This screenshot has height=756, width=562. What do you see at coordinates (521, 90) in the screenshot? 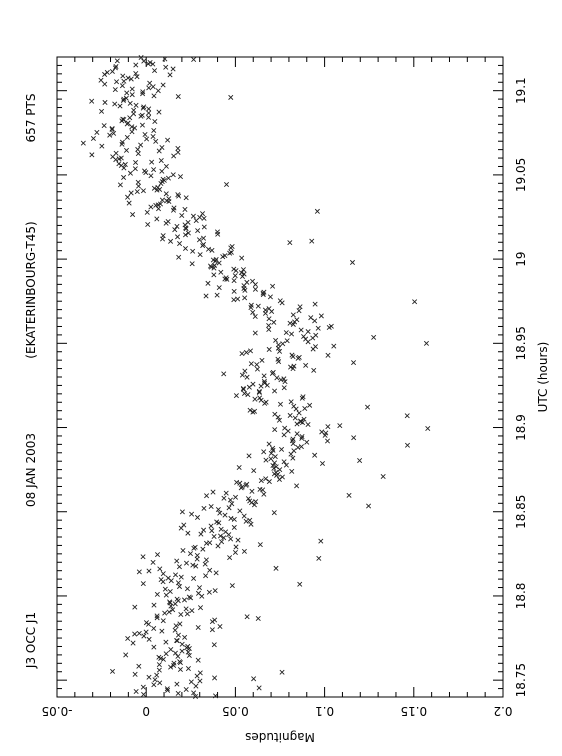
I see `x-tick-label: 19.1` at bounding box center [521, 90].